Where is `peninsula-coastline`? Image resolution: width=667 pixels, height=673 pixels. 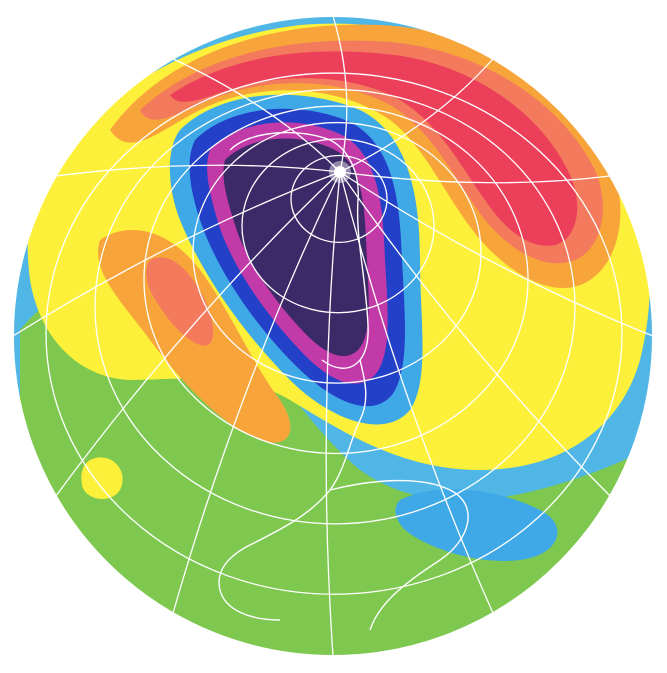 peninsula-coastline is located at coordinates (292, 490).